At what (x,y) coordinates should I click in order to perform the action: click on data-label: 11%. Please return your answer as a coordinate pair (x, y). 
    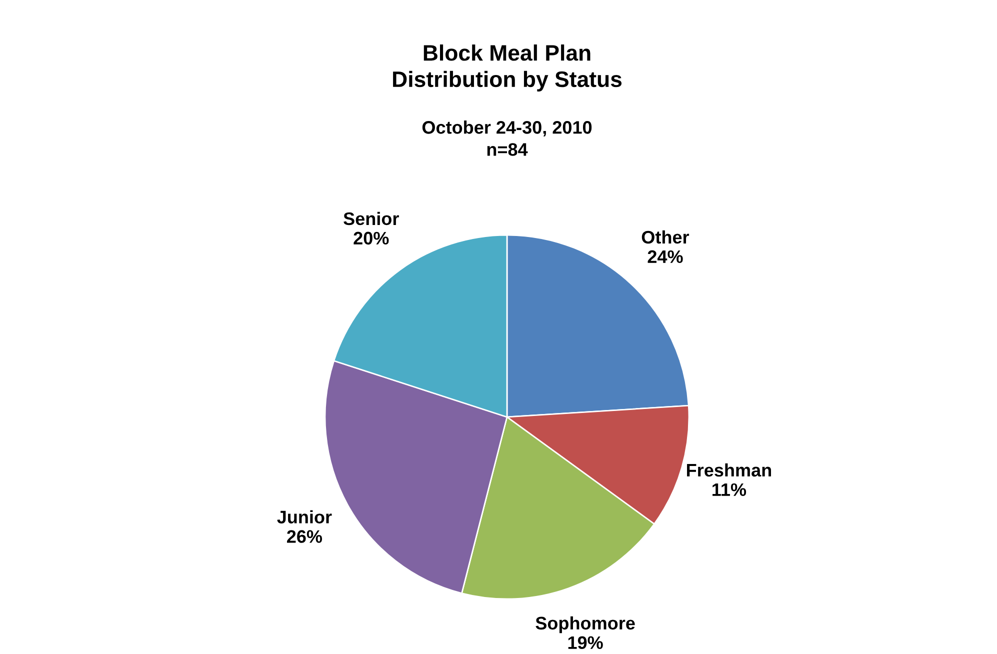
    Looking at the image, I should click on (729, 489).